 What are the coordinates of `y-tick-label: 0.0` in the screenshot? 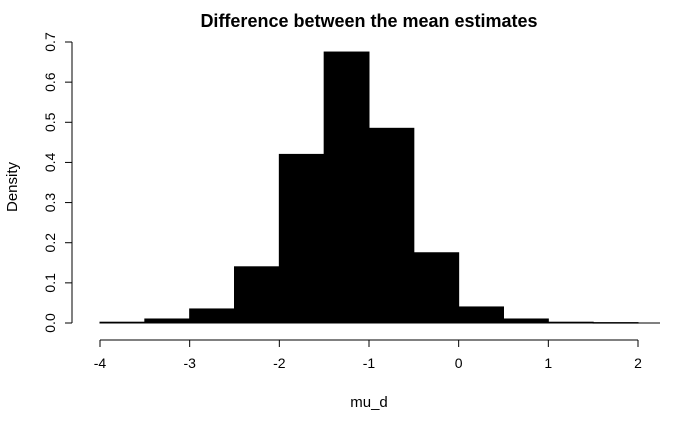 It's located at (50, 323).